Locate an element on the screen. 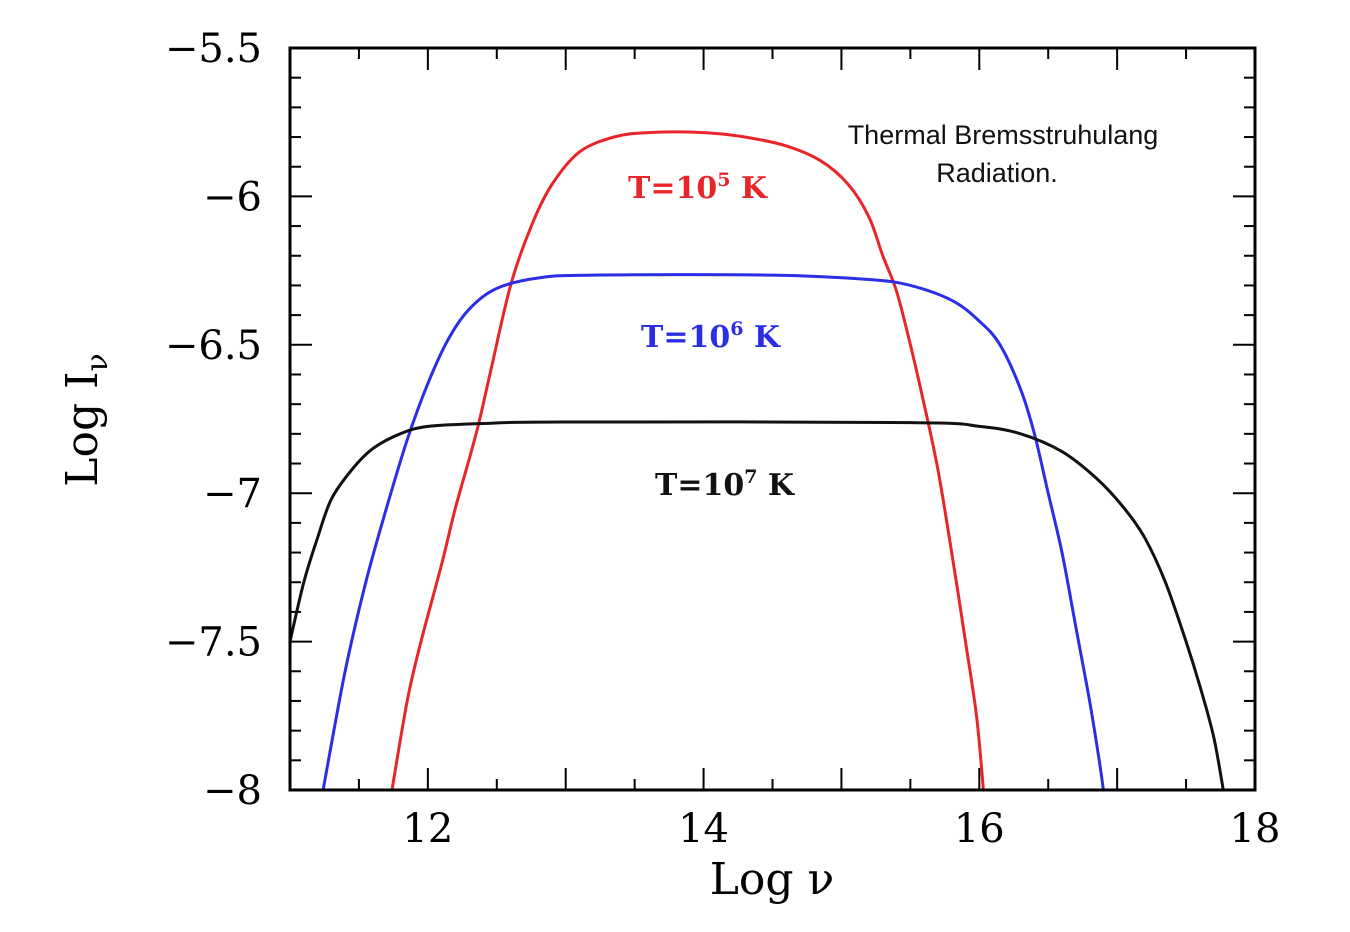 The height and width of the screenshot is (932, 1350). annotation-line-1: Thermal Bremsstruhulang is located at coordinates (1003, 135).